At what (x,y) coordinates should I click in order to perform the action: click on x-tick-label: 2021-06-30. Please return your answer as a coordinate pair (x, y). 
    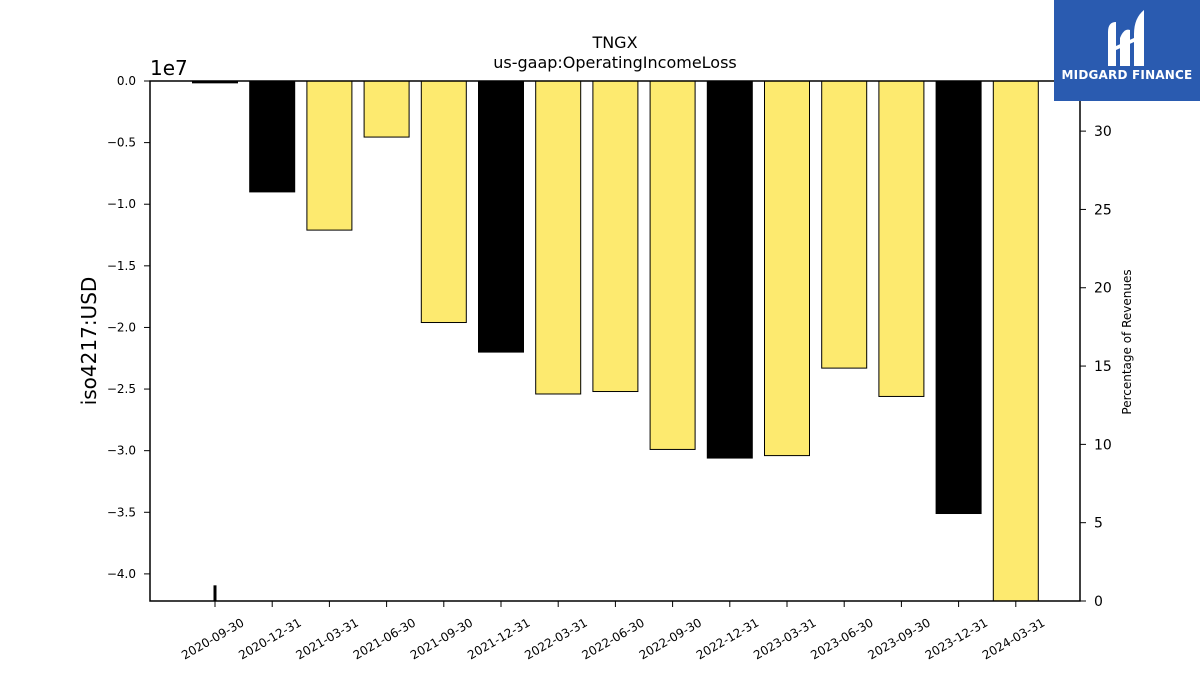
    Looking at the image, I should click on (384, 638).